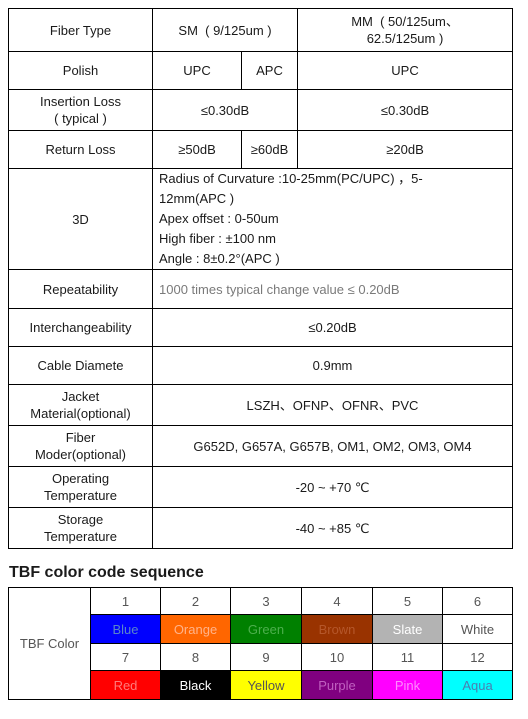 Image resolution: width=528 pixels, height=719 pixels. I want to click on value-rl-apc: ≥60dB, so click(269, 149).